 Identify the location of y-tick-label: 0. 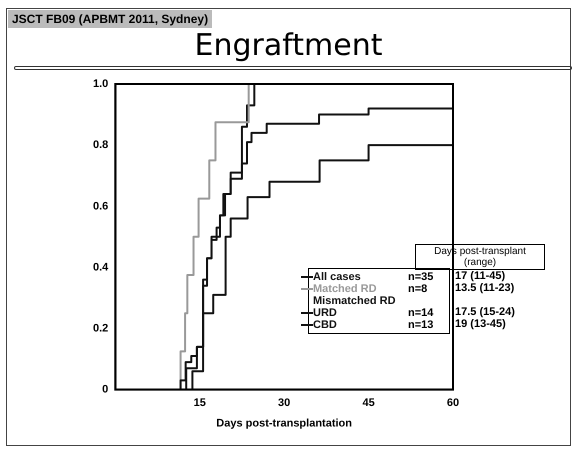
(105, 390).